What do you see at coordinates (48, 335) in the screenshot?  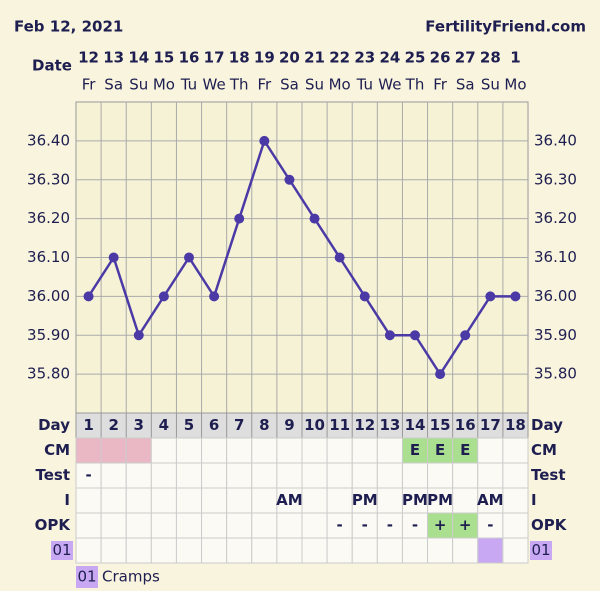 I see `y-tick-label: 35.90` at bounding box center [48, 335].